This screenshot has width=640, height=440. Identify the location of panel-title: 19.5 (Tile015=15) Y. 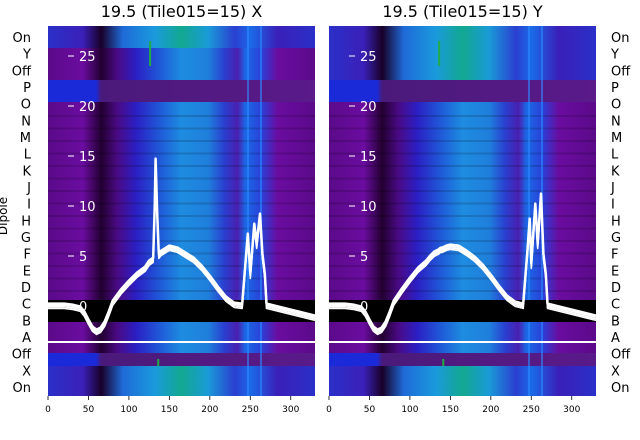
(462, 11).